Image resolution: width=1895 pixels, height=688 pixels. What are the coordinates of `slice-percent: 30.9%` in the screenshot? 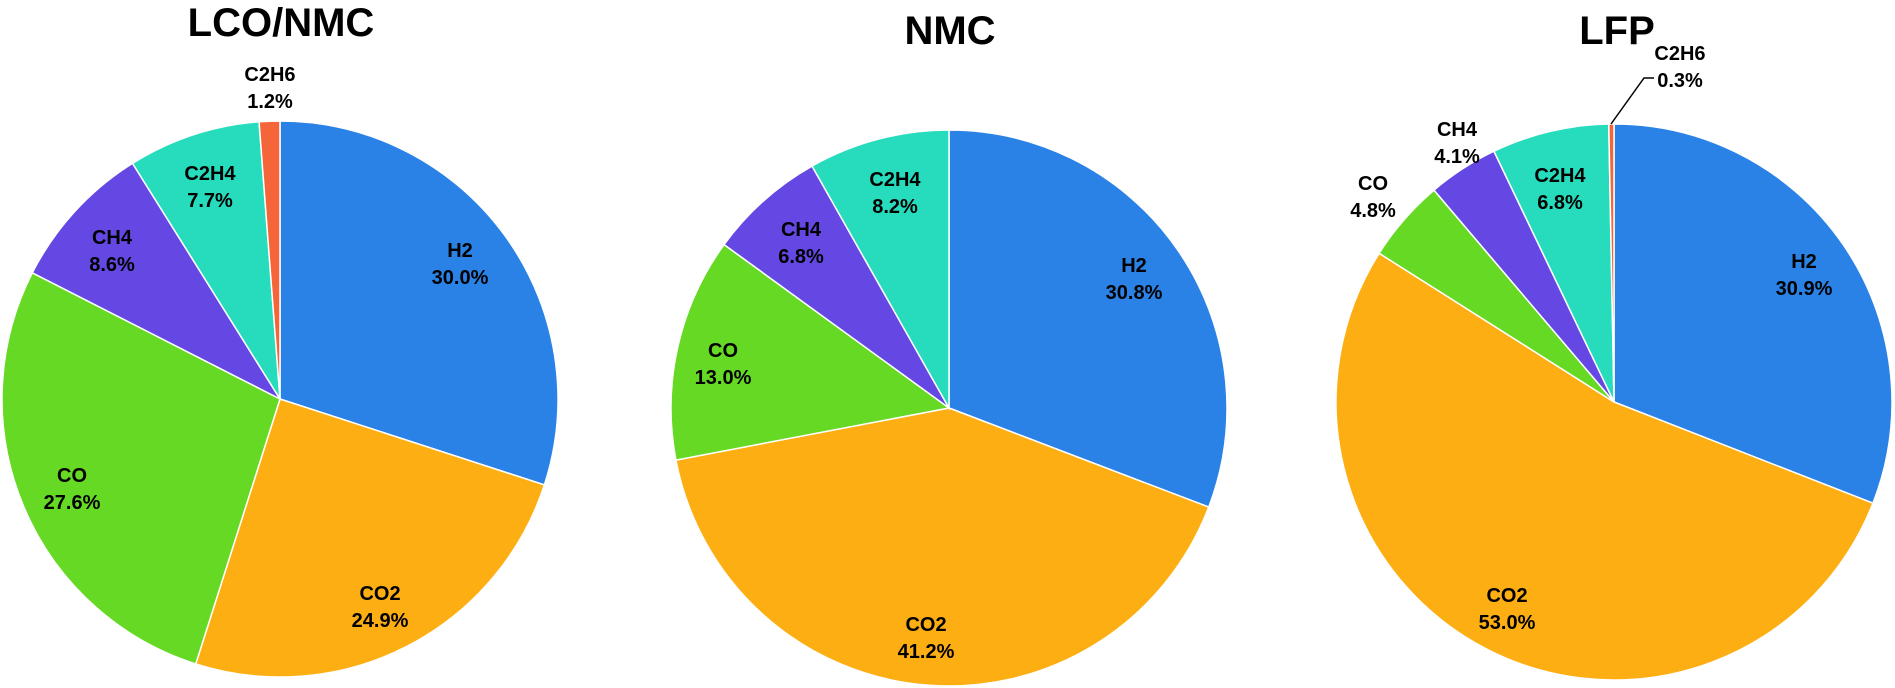 It's located at (1804, 289).